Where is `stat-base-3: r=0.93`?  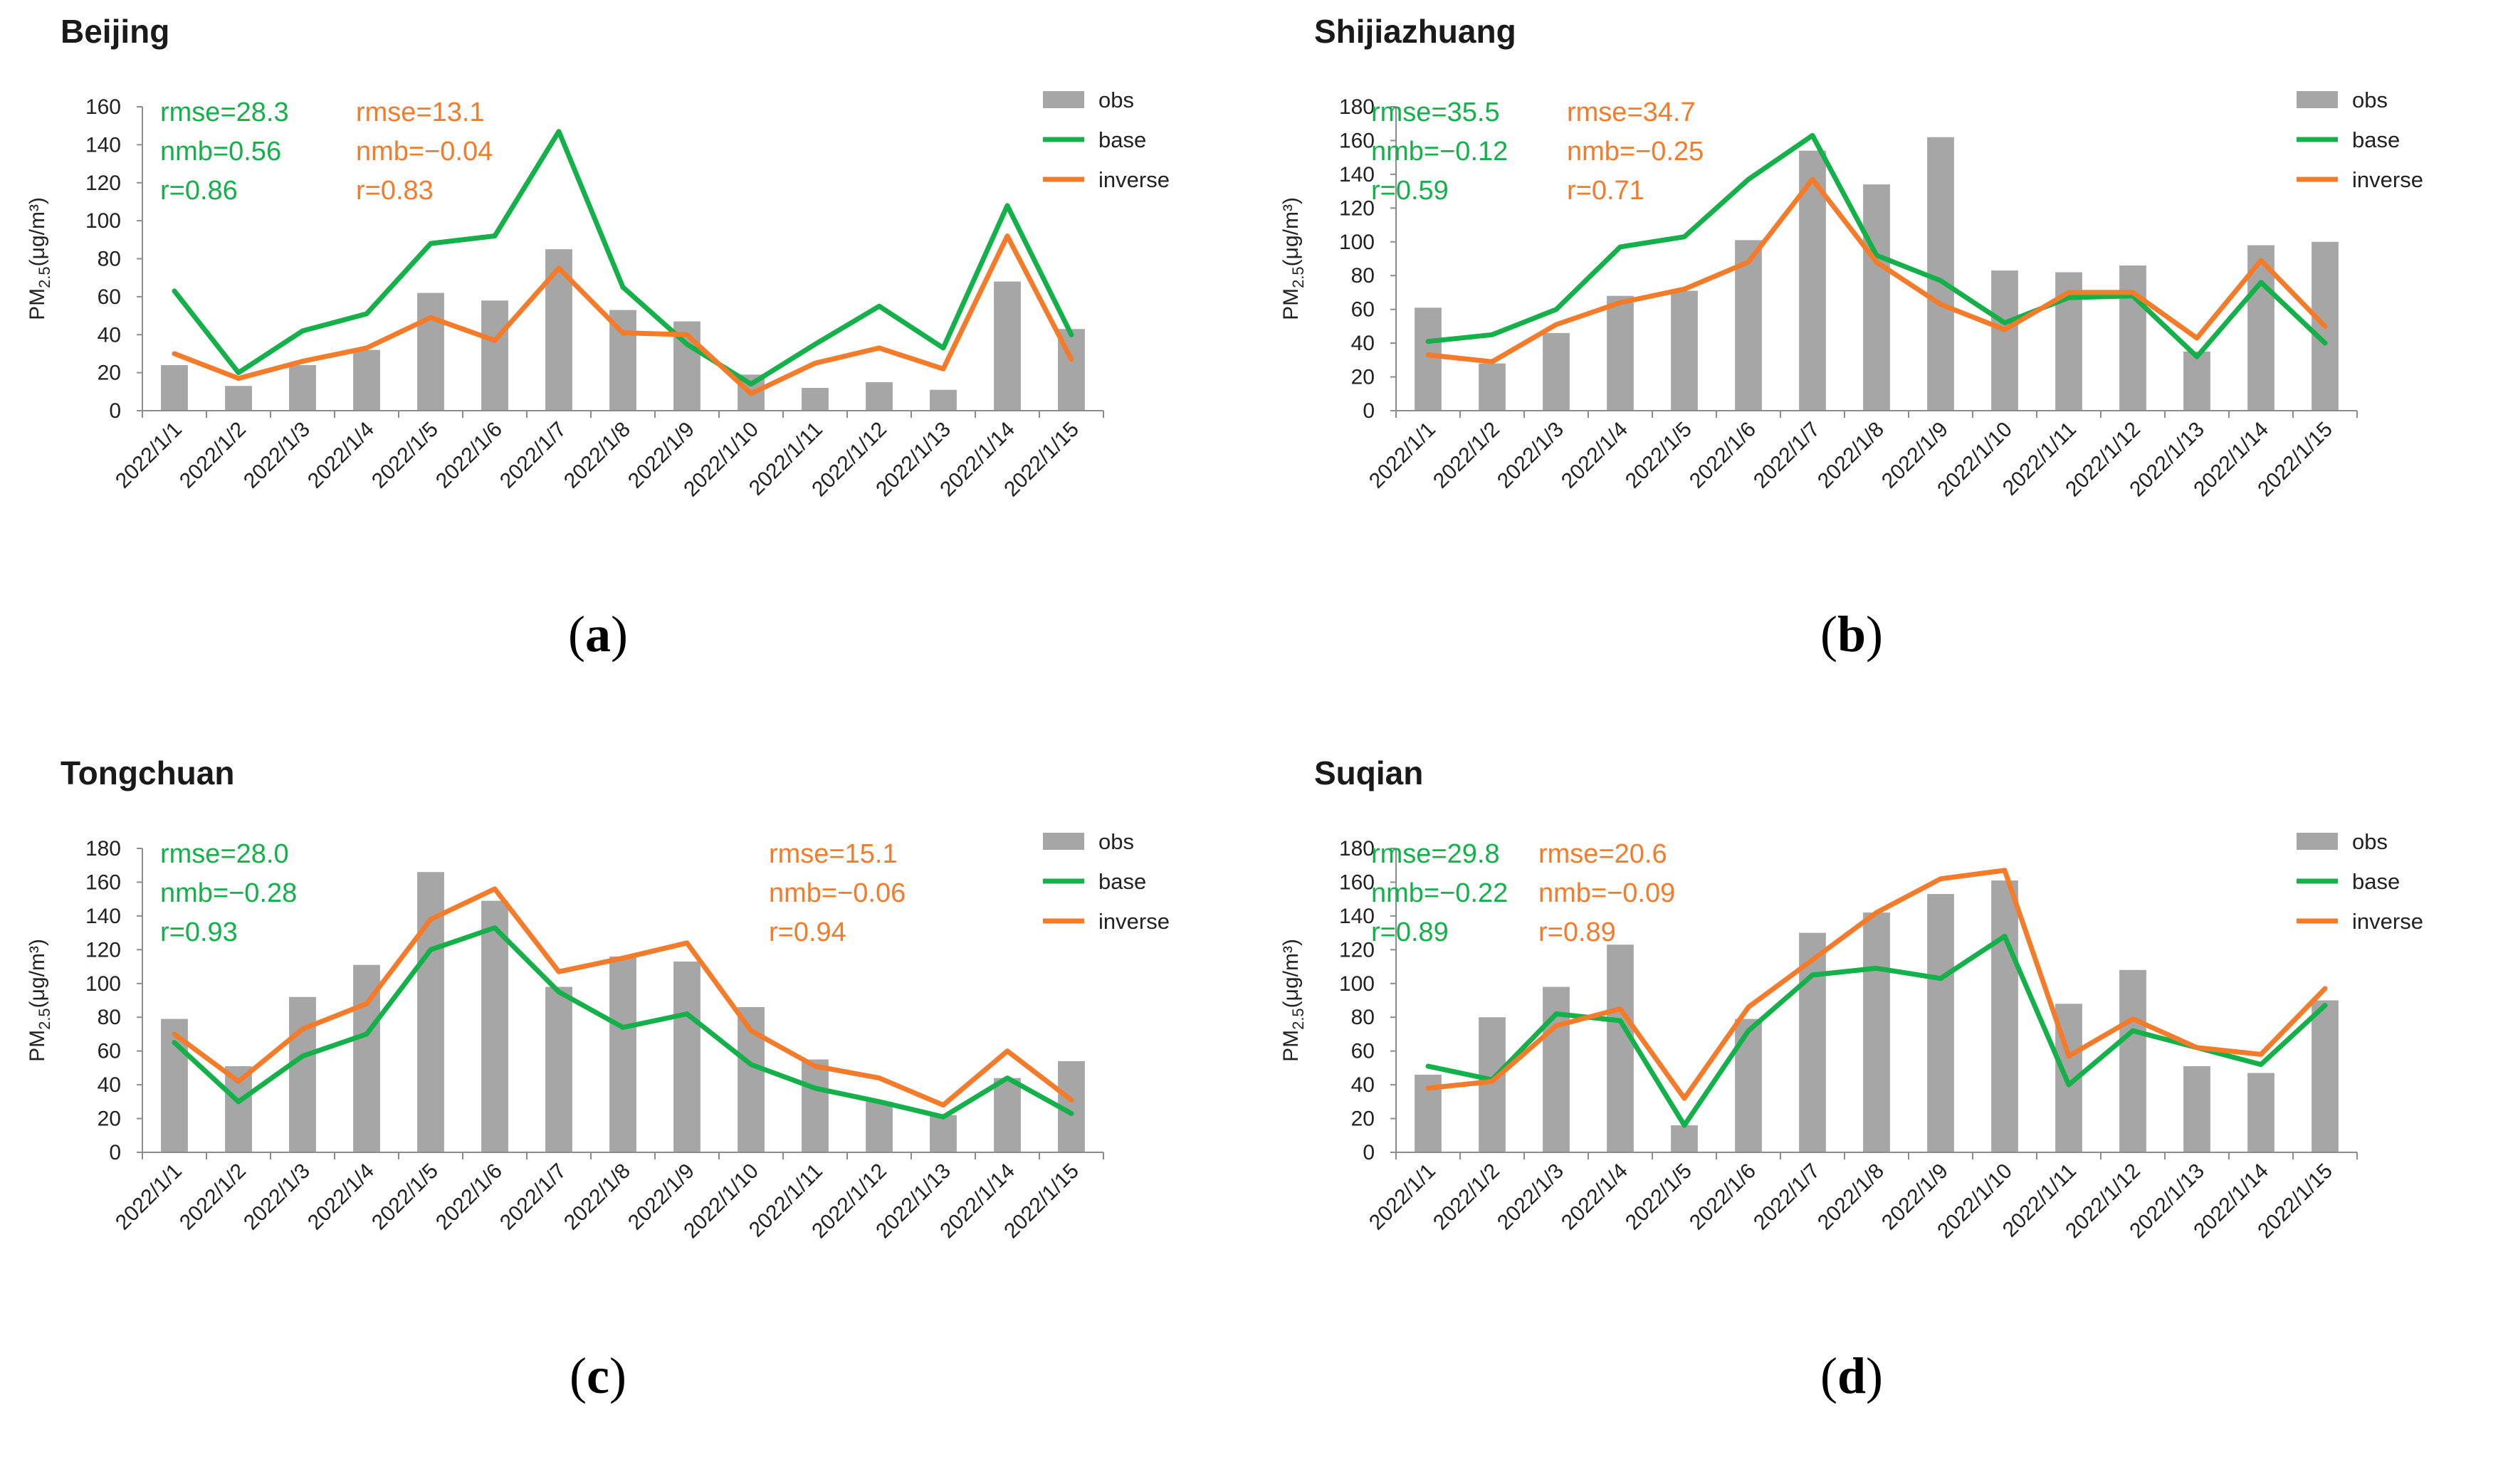 stat-base-3: r=0.93 is located at coordinates (199, 932).